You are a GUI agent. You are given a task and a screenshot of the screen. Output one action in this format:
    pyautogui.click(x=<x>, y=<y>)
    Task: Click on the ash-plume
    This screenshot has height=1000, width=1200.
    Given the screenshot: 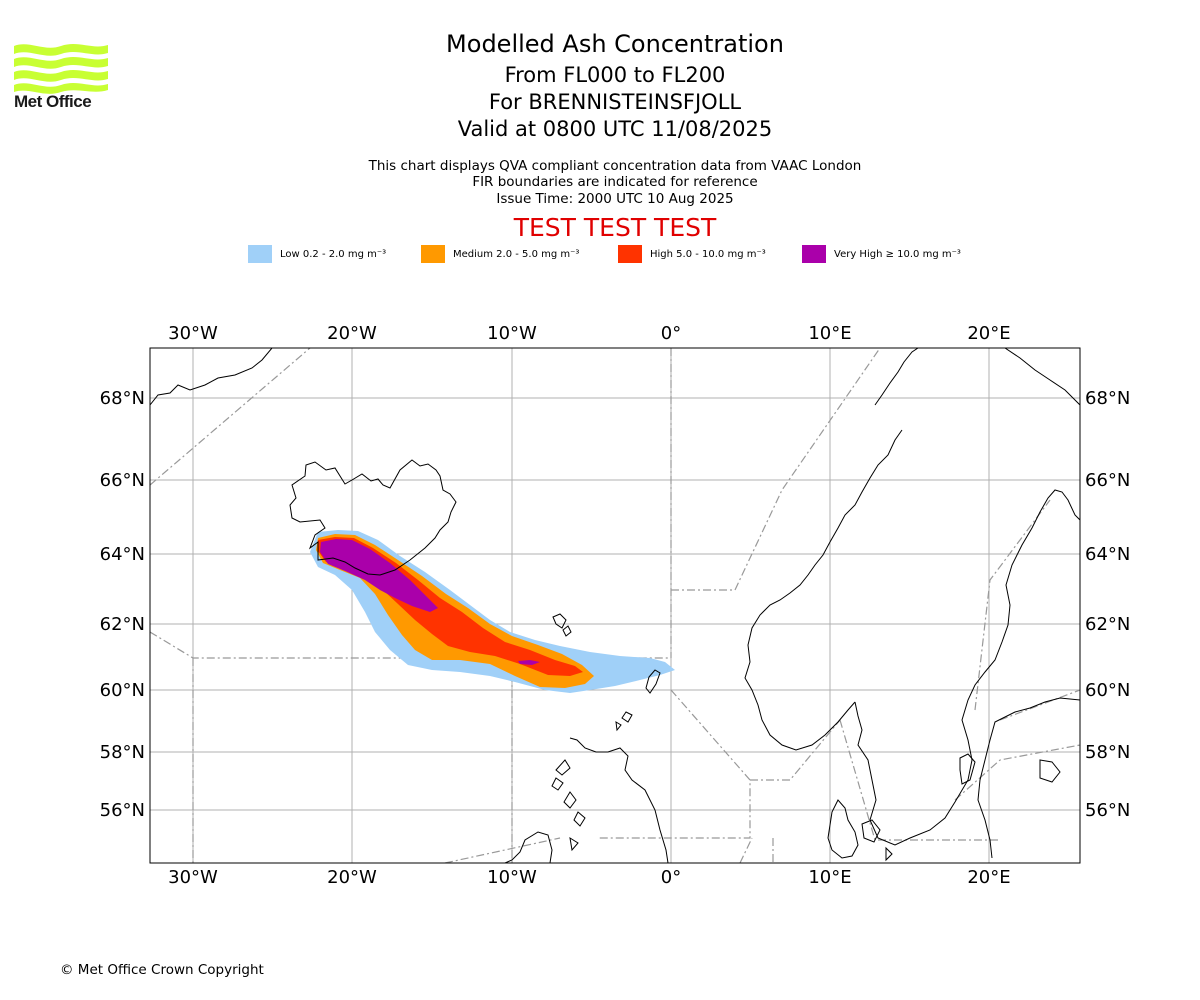 What is the action you would take?
    pyautogui.click(x=492, y=611)
    